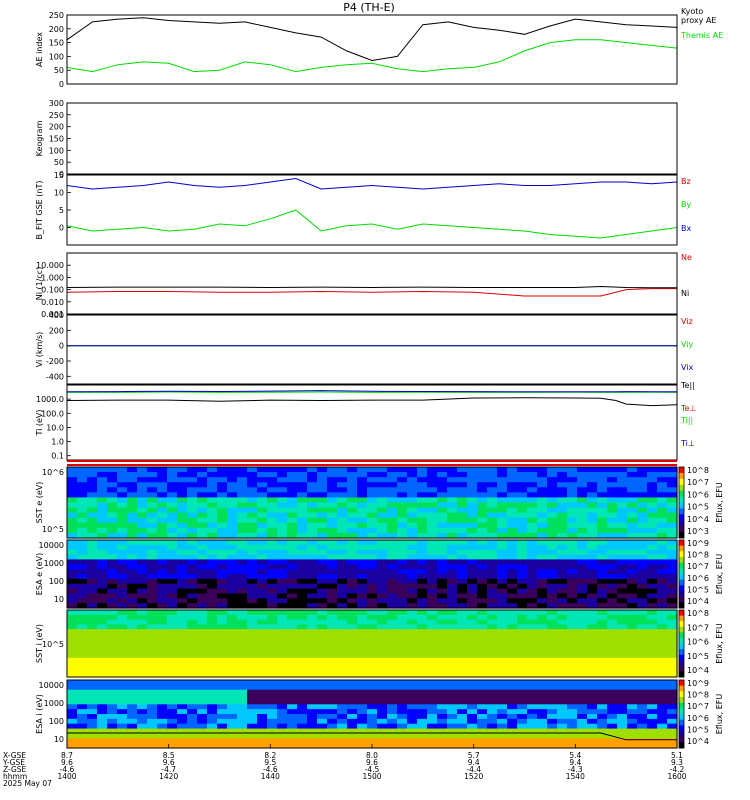  Describe the element at coordinates (681, 717) in the screenshot. I see `colorbar-segment` at that location.